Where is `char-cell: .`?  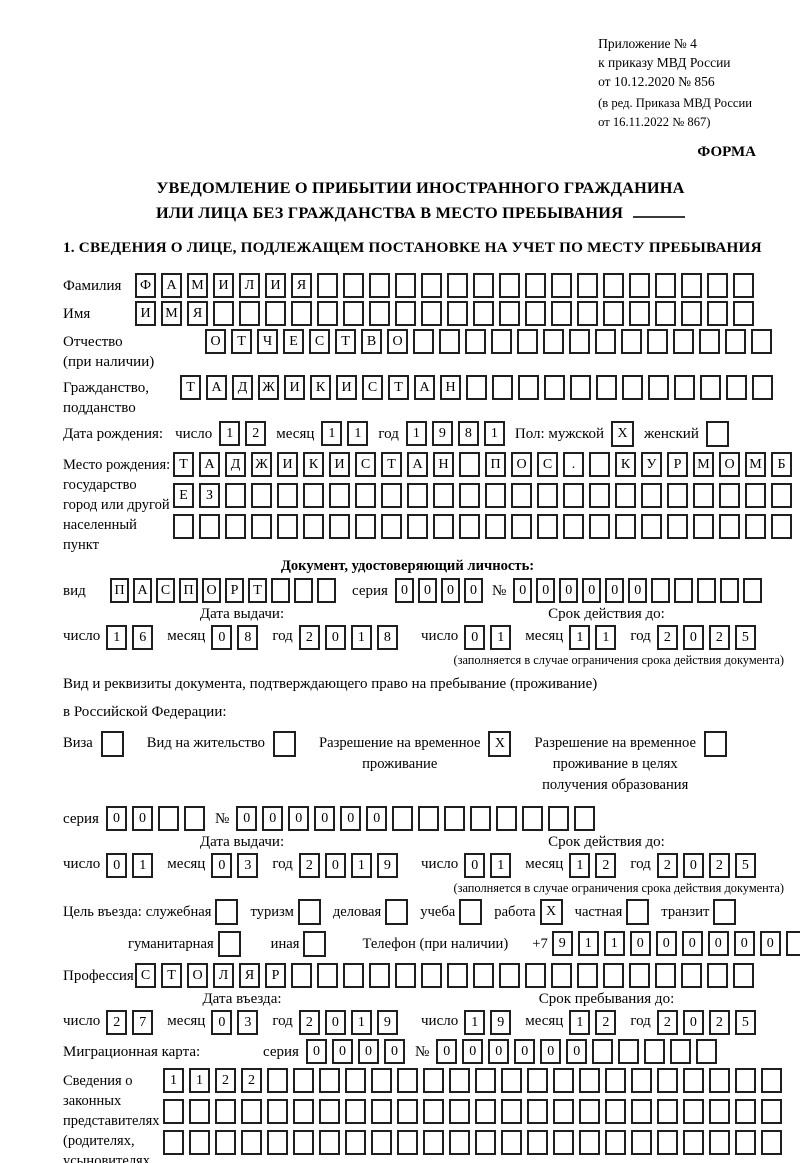
char-cell: . is located at coordinates (573, 464).